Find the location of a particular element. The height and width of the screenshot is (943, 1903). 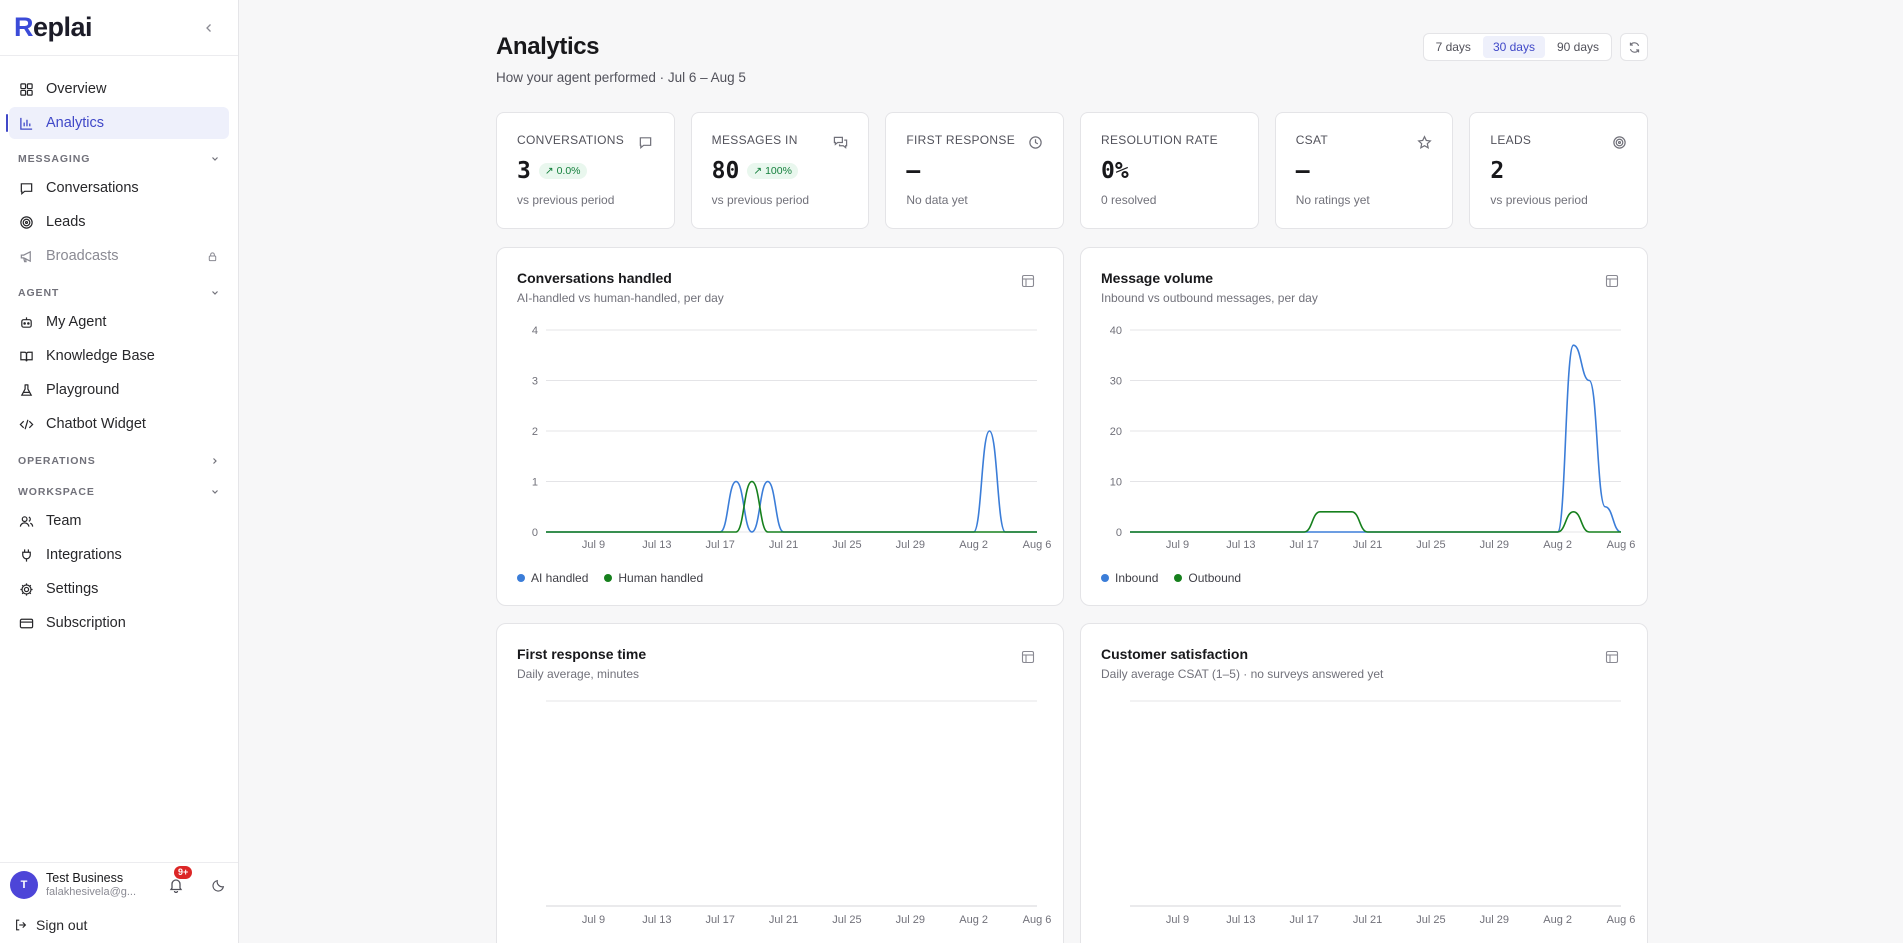

stat-label: FIRST RESPONSE is located at coordinates (961, 140).